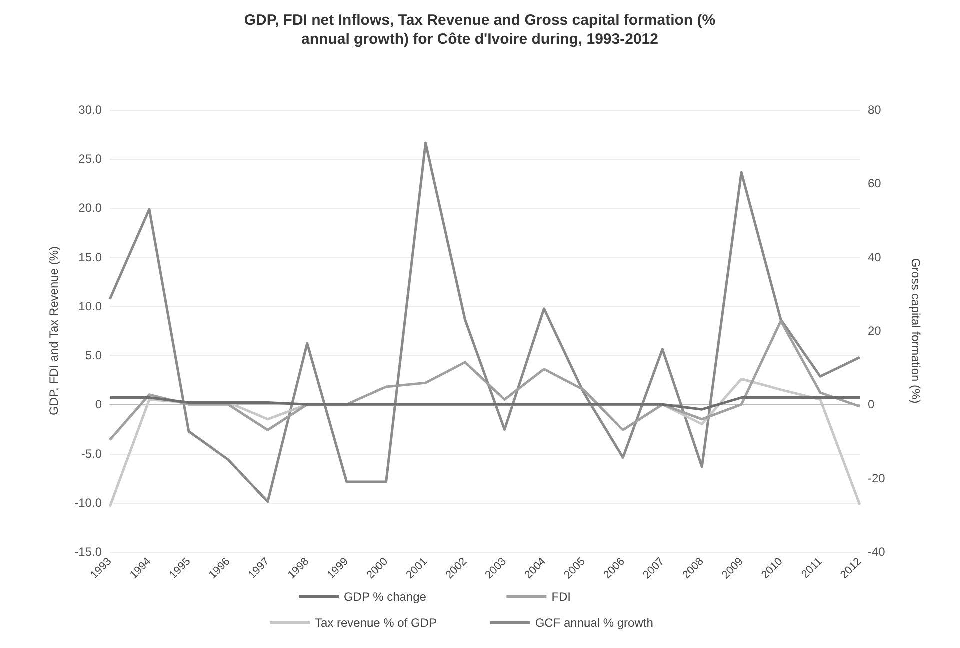 This screenshot has width=960, height=648. What do you see at coordinates (90, 208) in the screenshot?
I see `y-tick-label: 20.0` at bounding box center [90, 208].